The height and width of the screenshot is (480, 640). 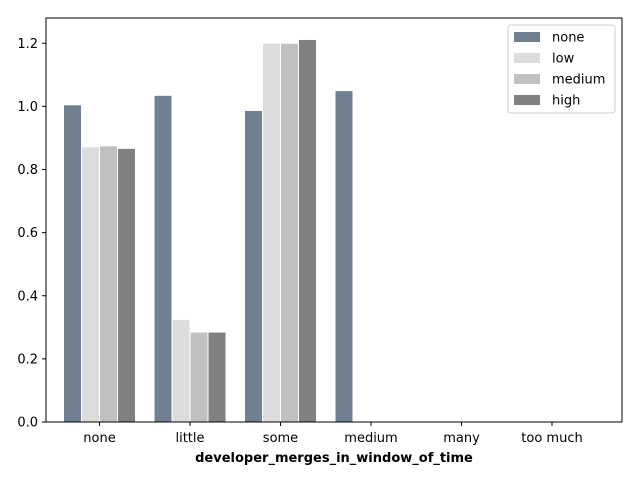 What do you see at coordinates (289, 232) in the screenshot?
I see `bar-medium-some` at bounding box center [289, 232].